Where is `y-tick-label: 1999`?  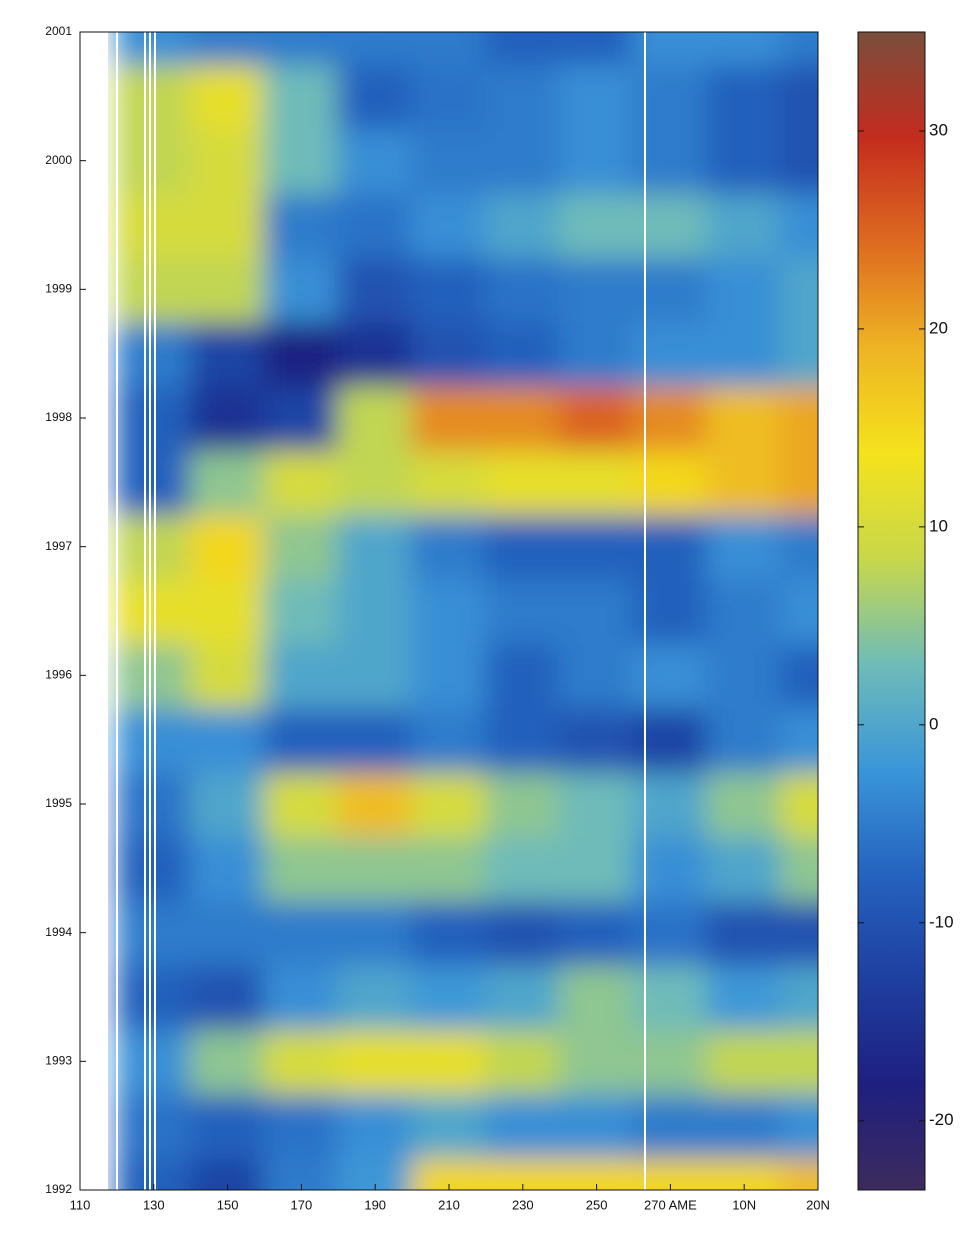 y-tick-label: 1999 is located at coordinates (58, 289).